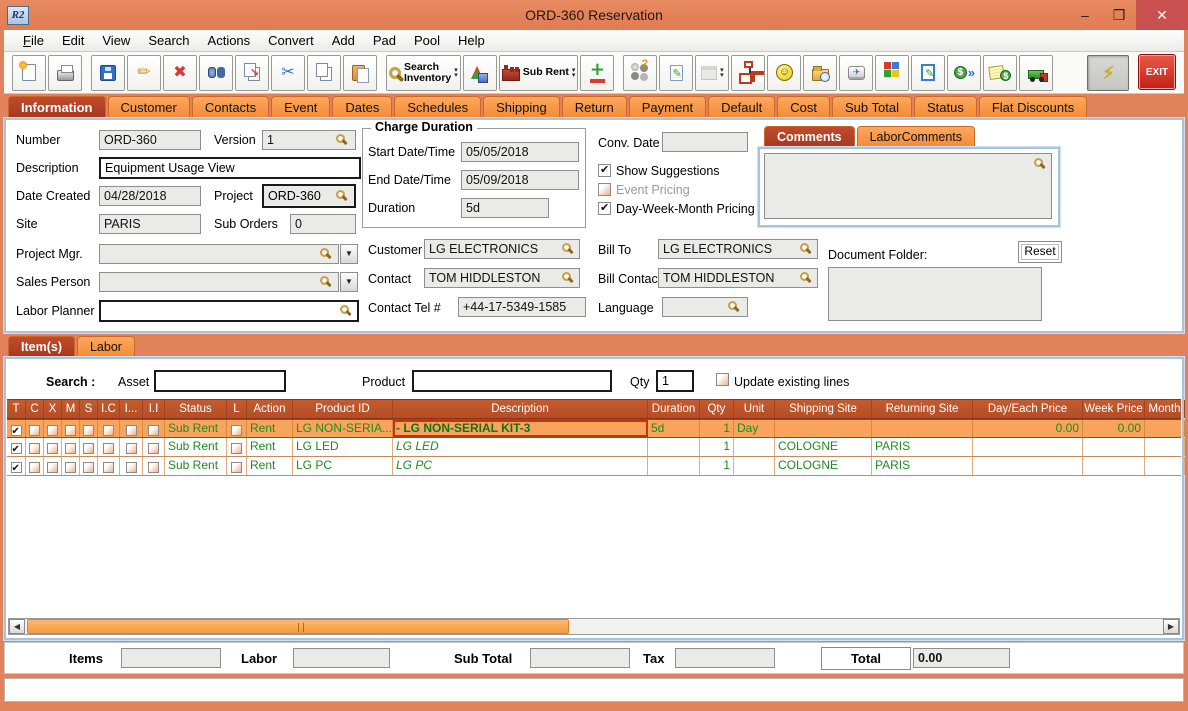  What do you see at coordinates (340, 194) in the screenshot?
I see `project-lookup-icon` at bounding box center [340, 194].